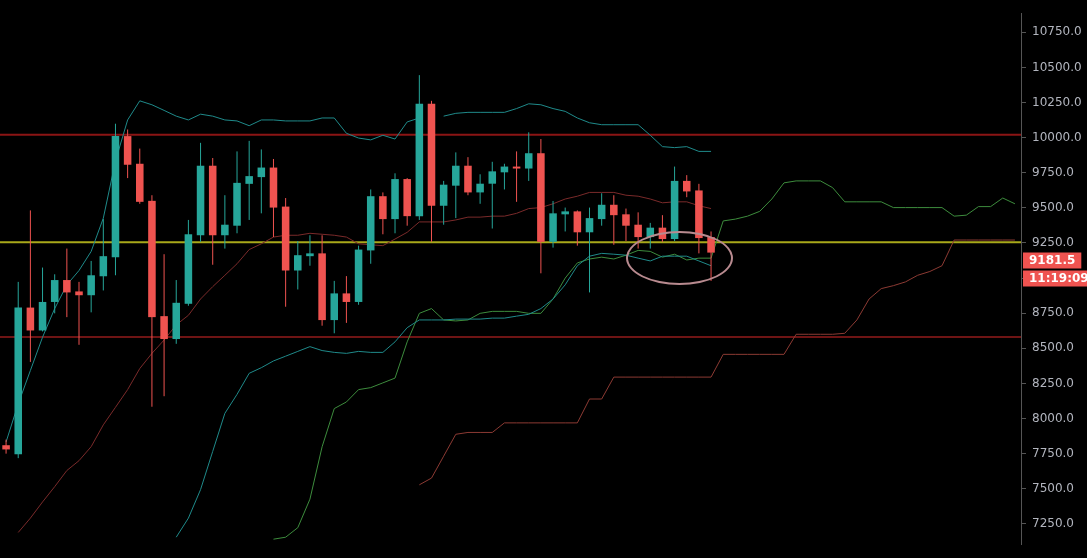 This screenshot has height=558, width=1087. Describe the element at coordinates (1057, 101) in the screenshot. I see `y-tick-label: 10250.0` at that location.